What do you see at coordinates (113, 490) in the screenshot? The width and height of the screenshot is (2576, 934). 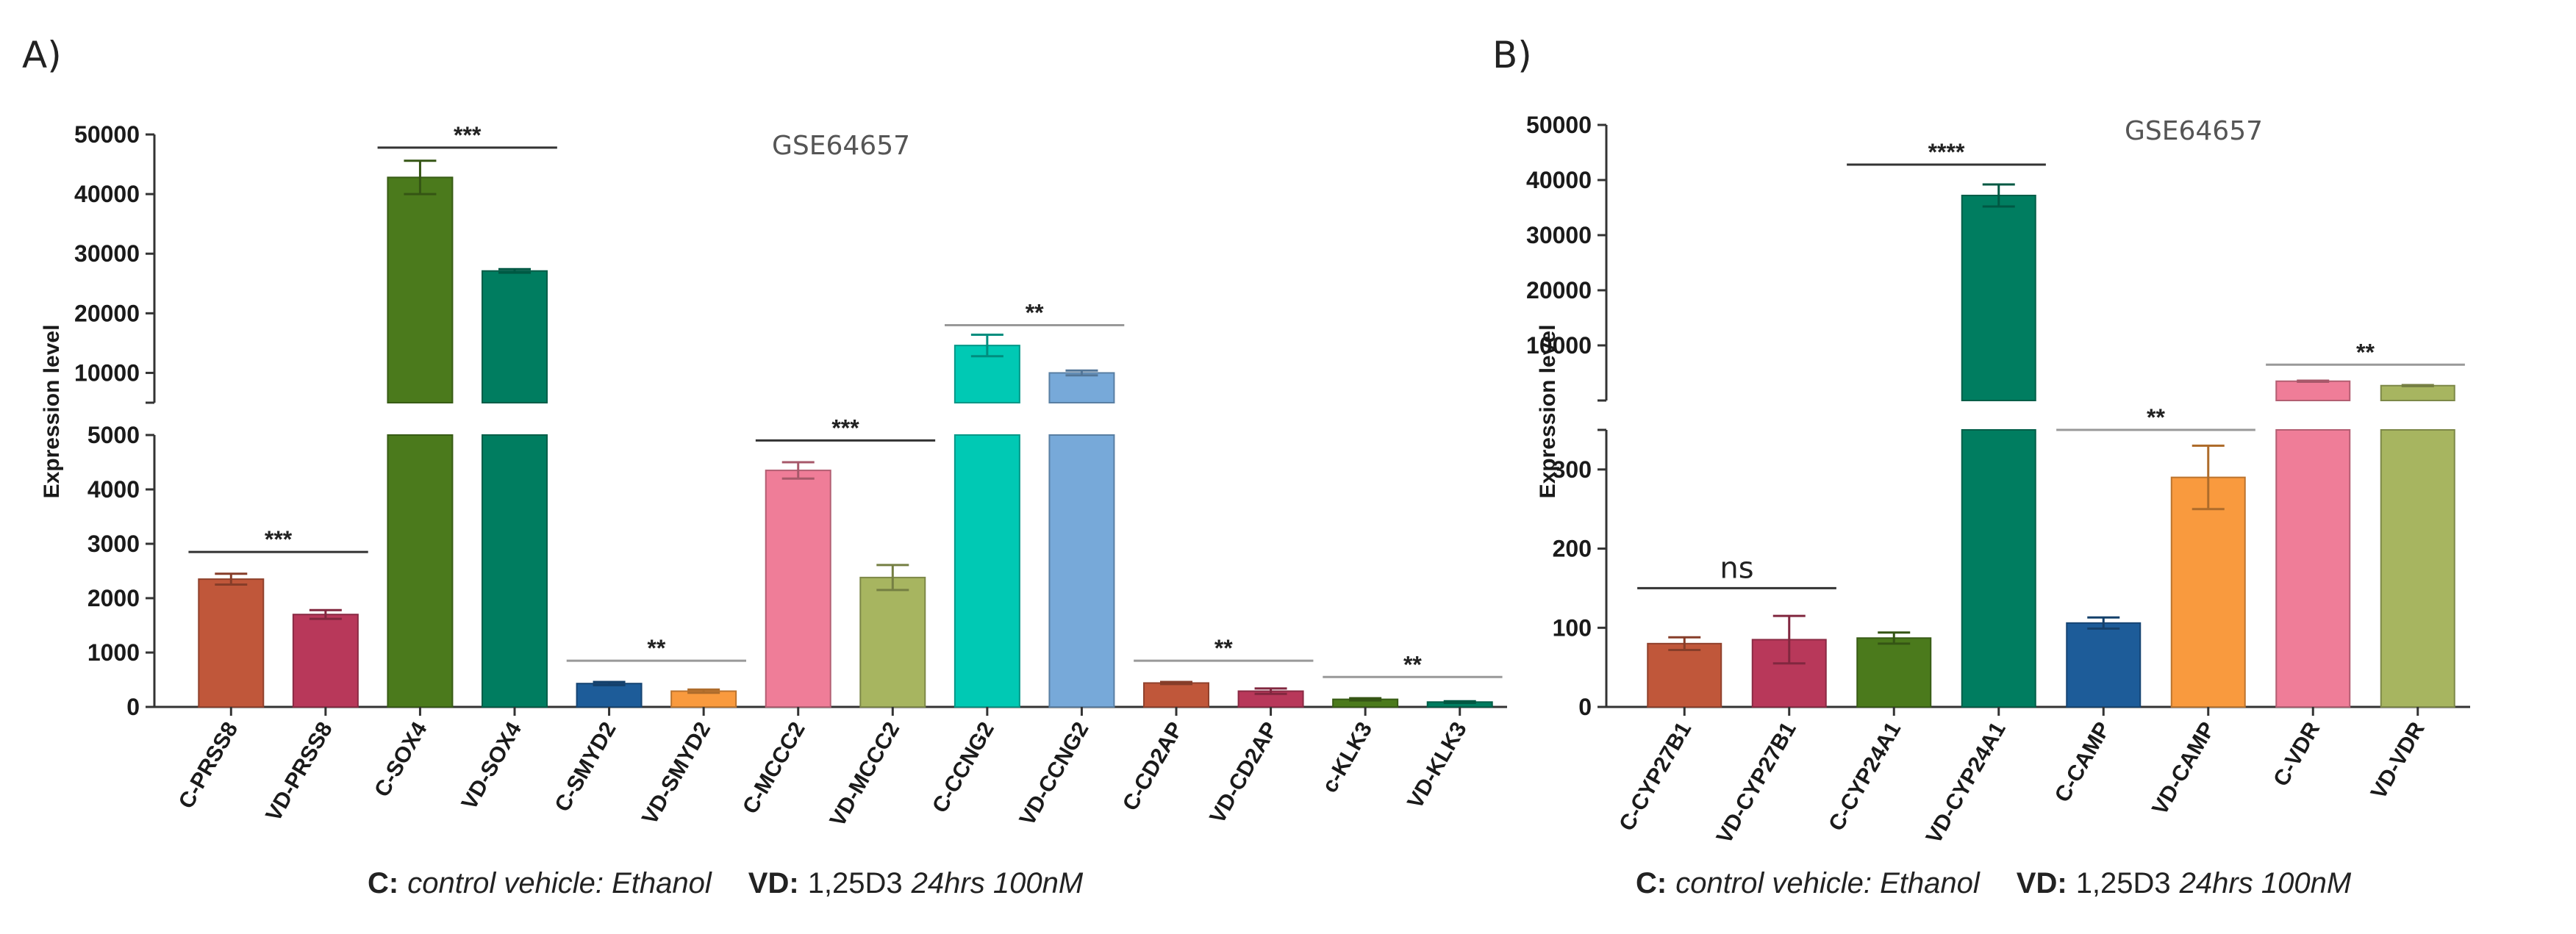 I see `y-tick-label: 4000` at bounding box center [113, 490].